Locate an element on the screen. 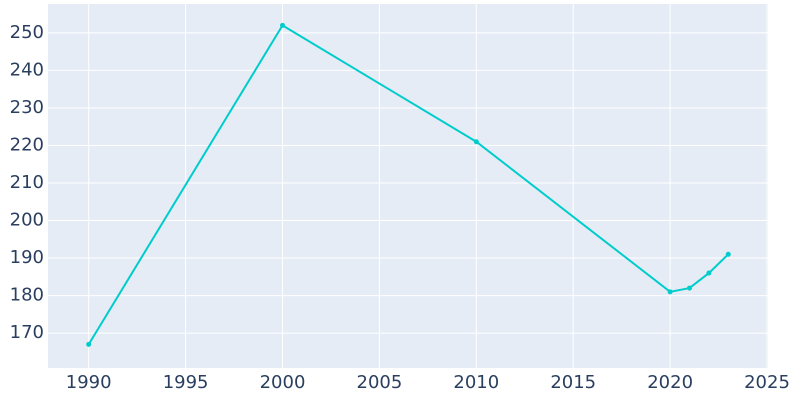  x-tick-label: 2000 is located at coordinates (283, 382).